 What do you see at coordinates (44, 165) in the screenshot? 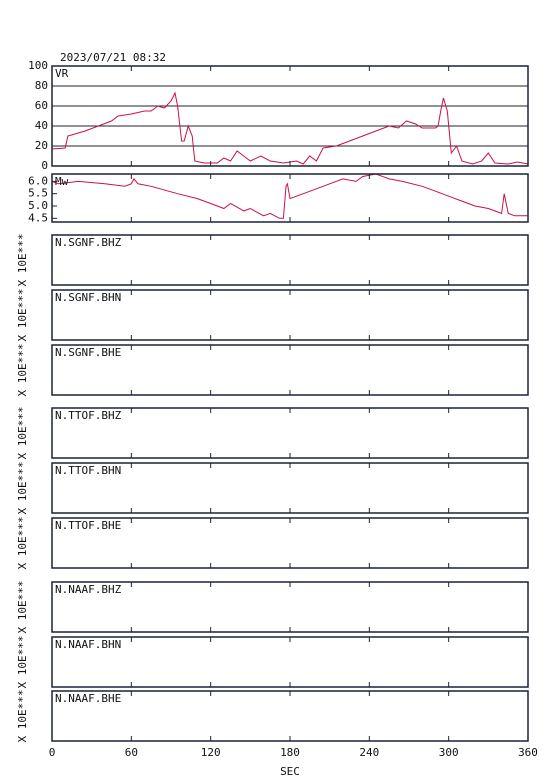
I see `y-tick-label: 0` at bounding box center [44, 165].